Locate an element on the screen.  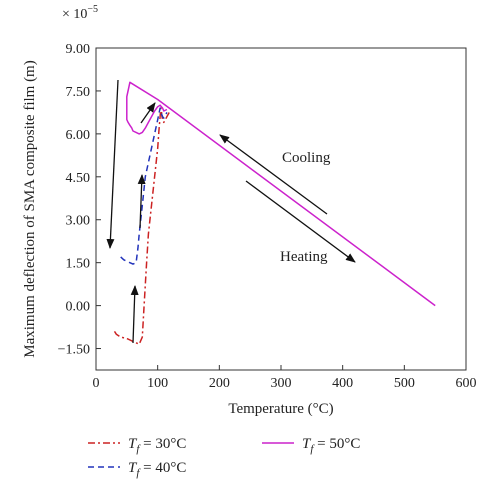
x-tick-label: 100 is located at coordinates (157, 383).